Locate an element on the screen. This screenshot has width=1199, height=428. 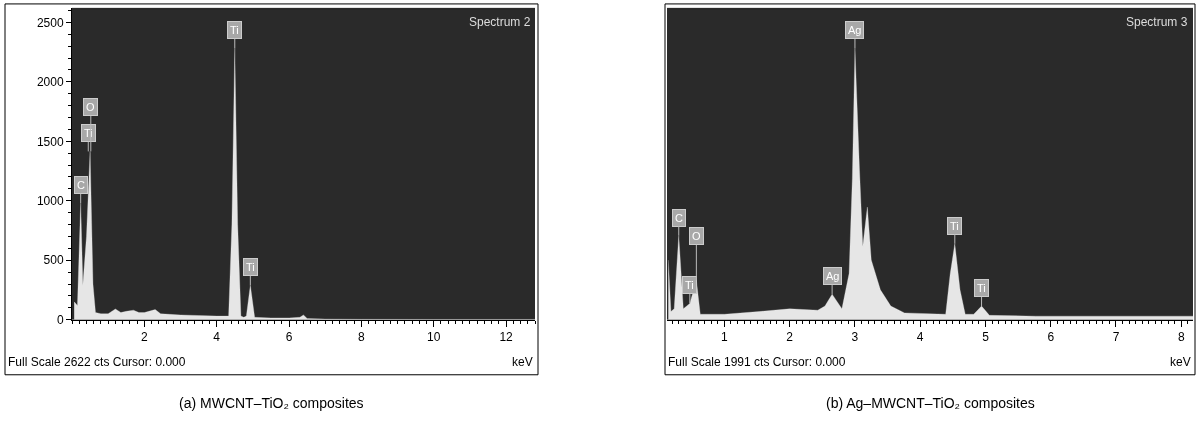
y-tick-label: 0 is located at coordinates (60, 319).